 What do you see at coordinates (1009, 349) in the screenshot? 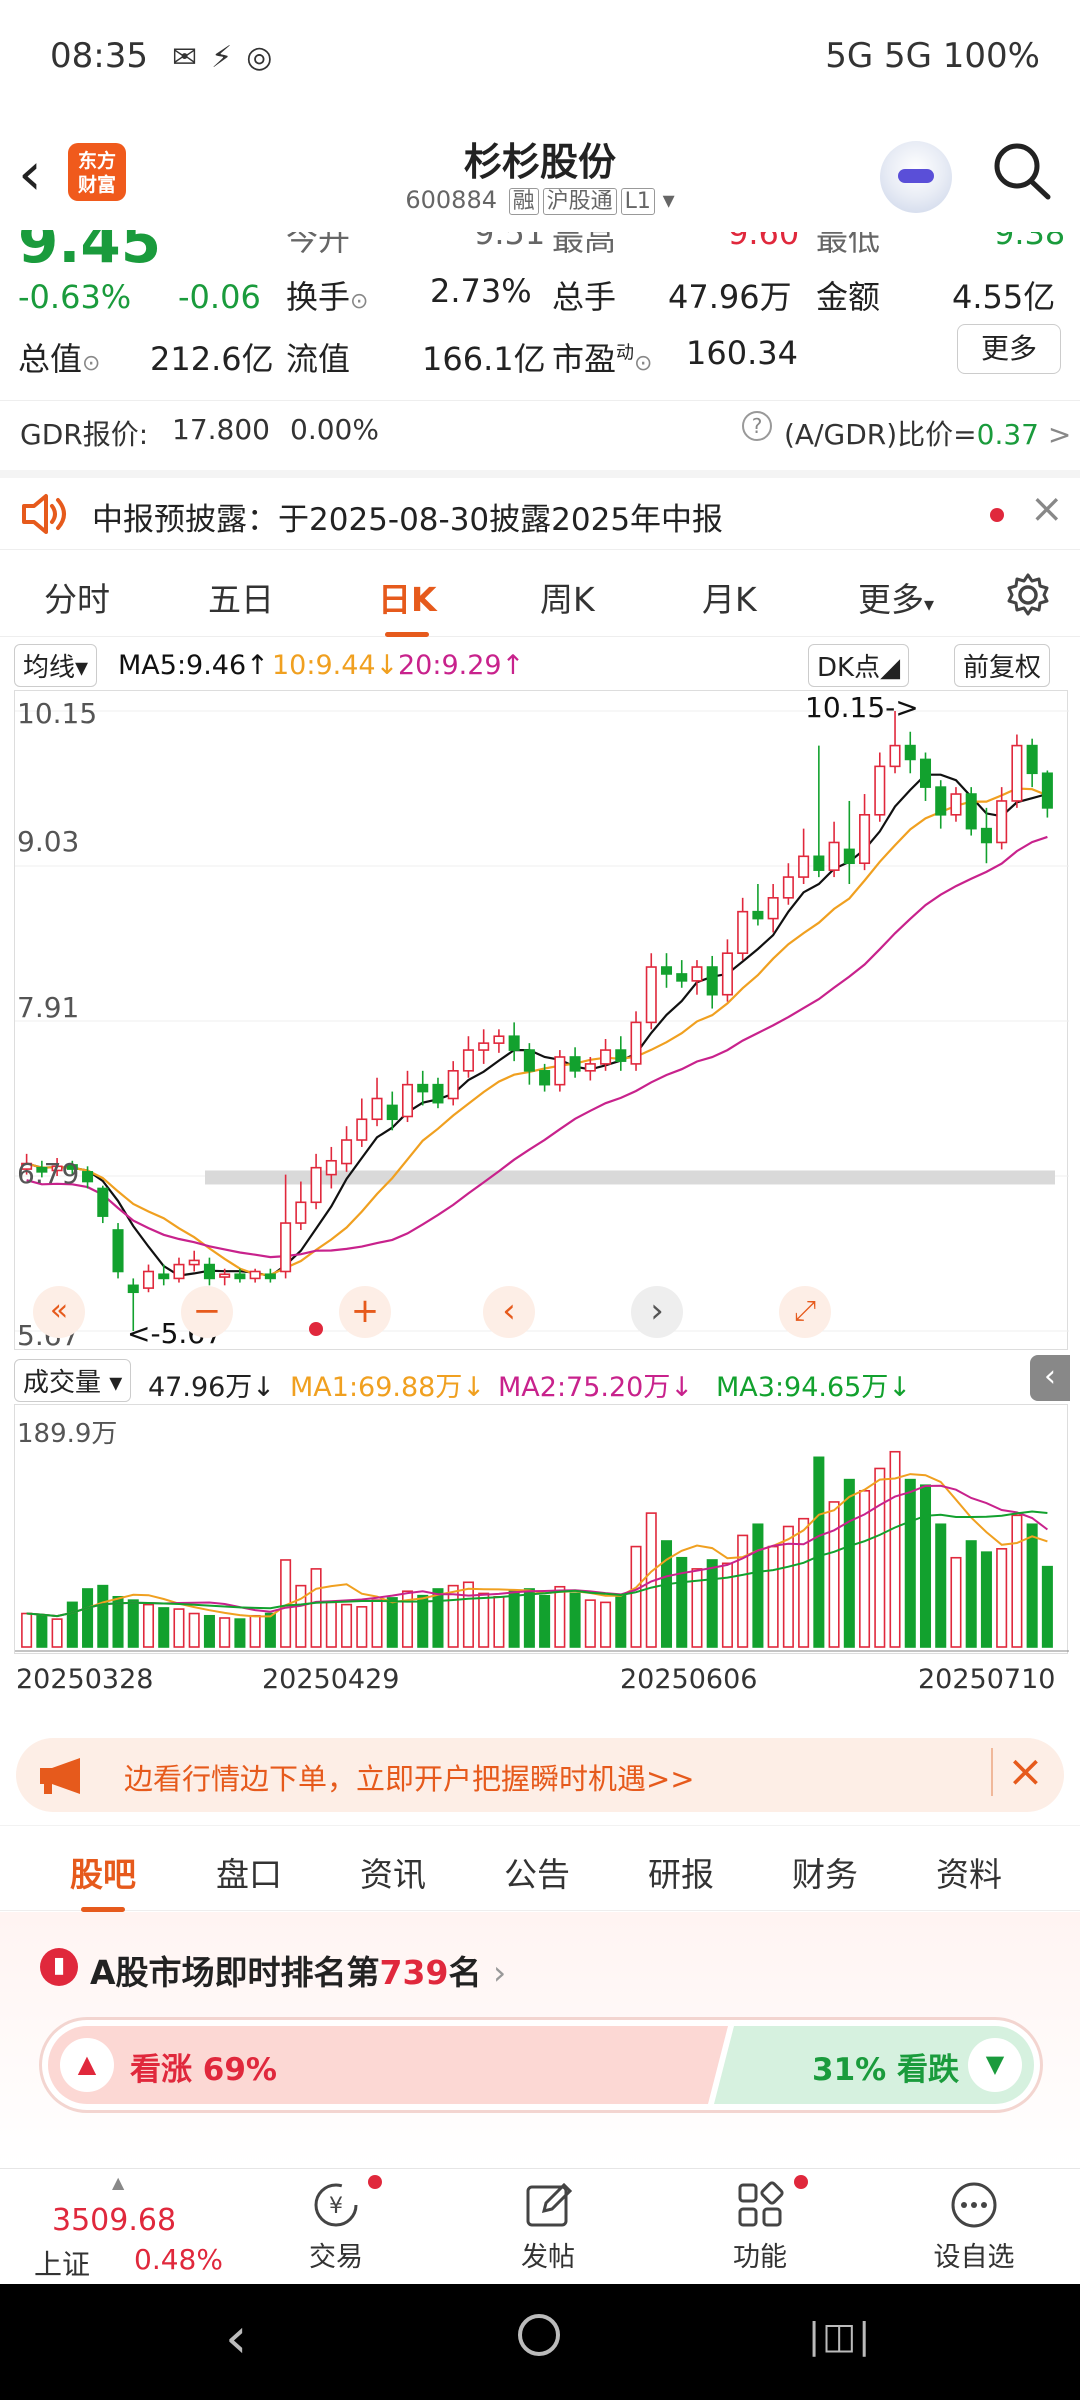
I see `more-button: 更多` at bounding box center [1009, 349].